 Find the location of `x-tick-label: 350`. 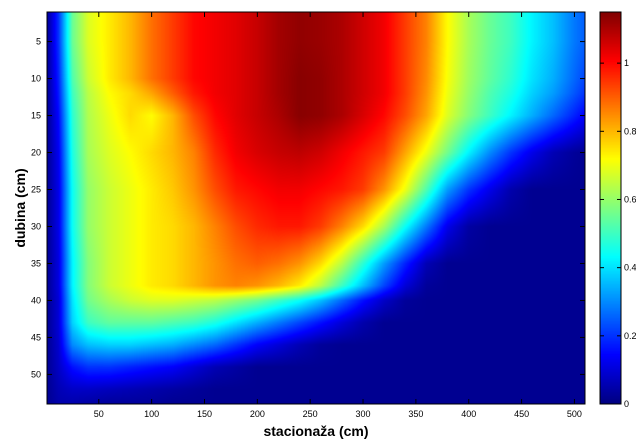

x-tick-label: 350 is located at coordinates (415, 414).